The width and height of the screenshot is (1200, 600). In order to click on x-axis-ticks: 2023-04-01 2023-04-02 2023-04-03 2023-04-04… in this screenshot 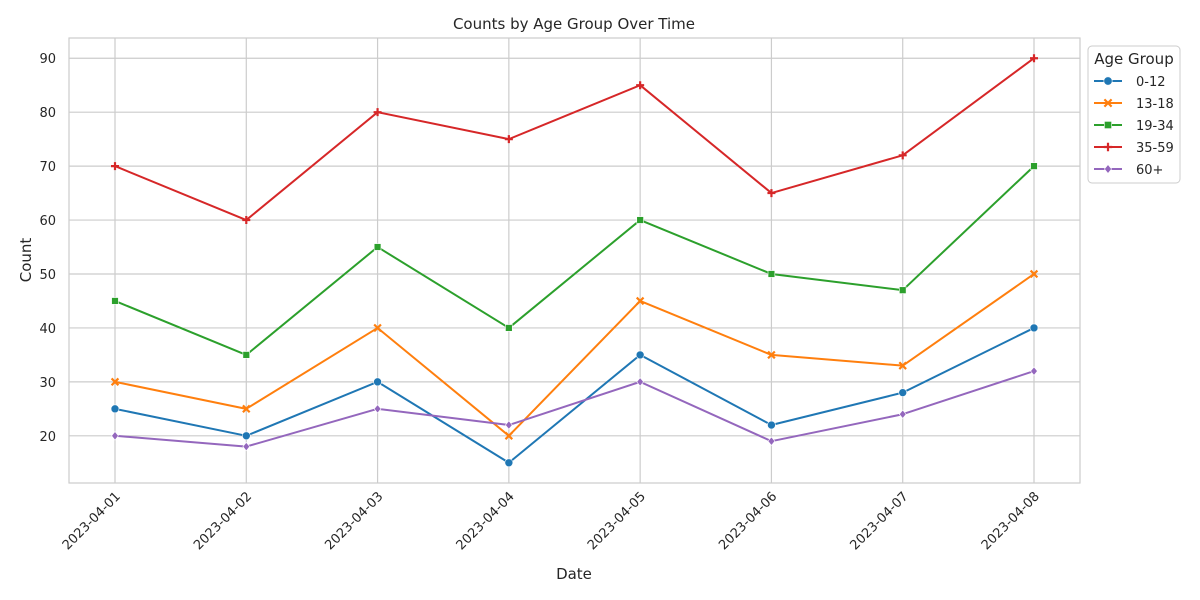, I will do `click(551, 521)`.